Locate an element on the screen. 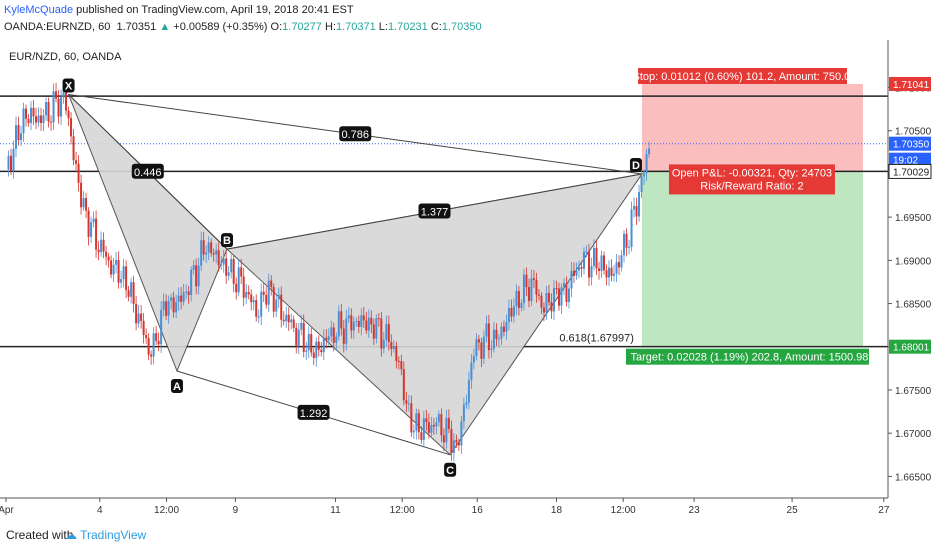 The image size is (932, 550). y-tick-label: 1.70500 is located at coordinates (913, 132).